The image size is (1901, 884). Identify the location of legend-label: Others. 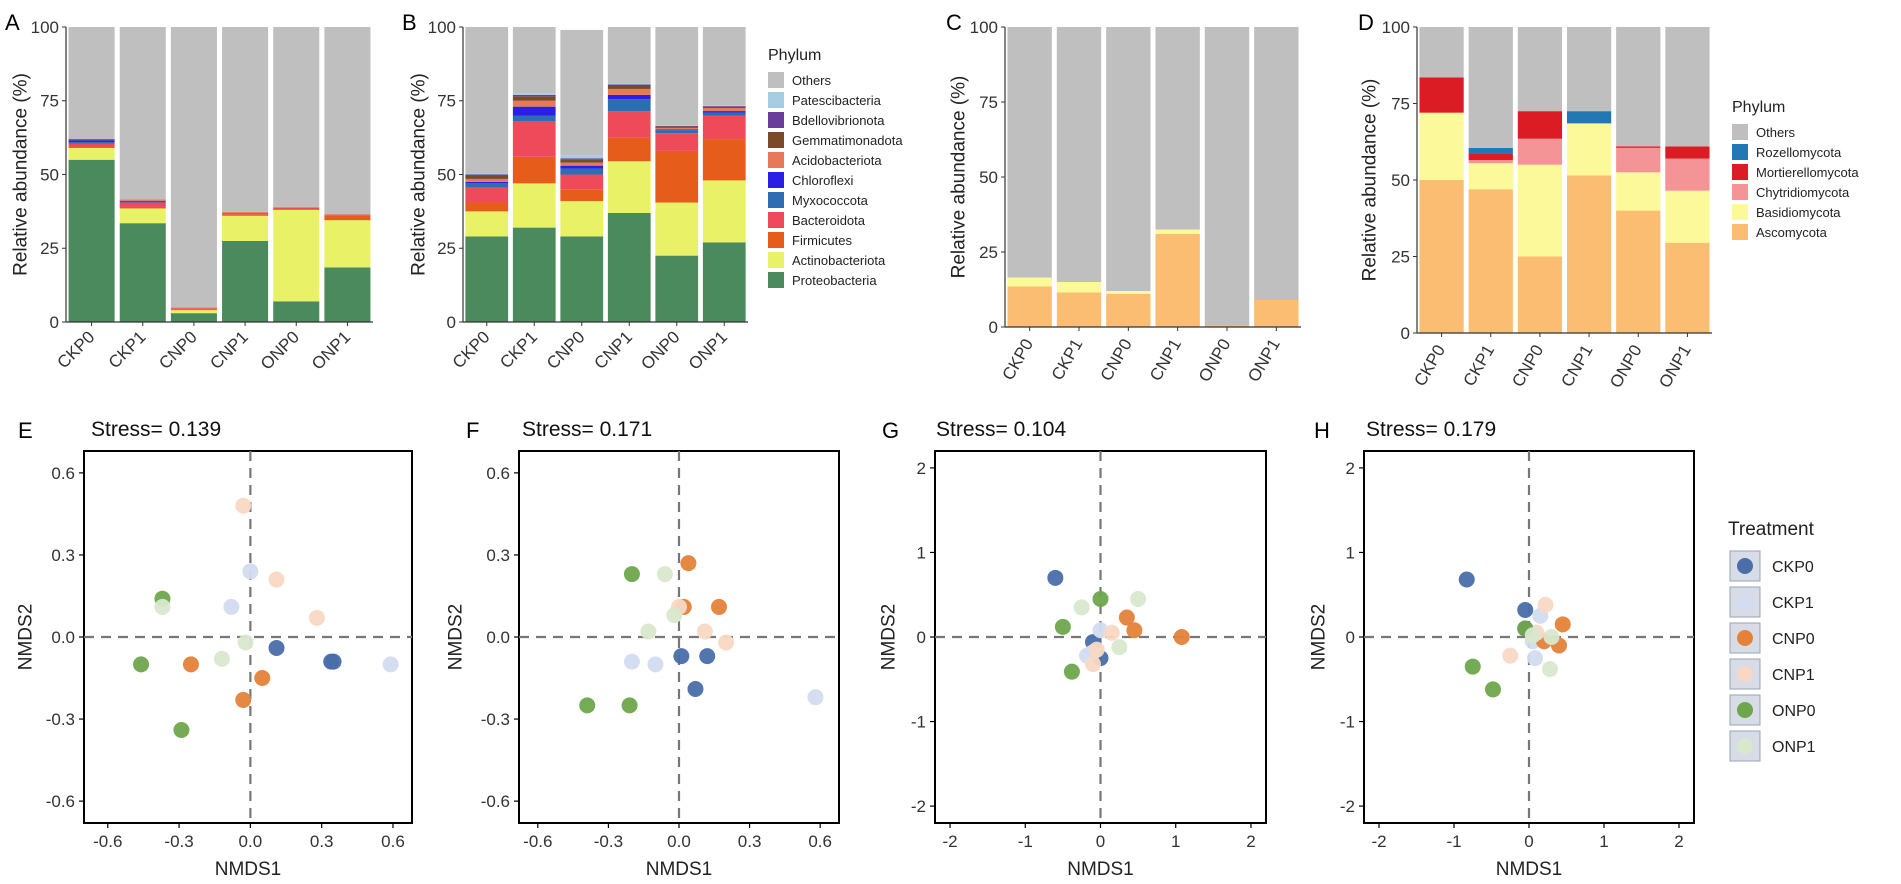
(1776, 132).